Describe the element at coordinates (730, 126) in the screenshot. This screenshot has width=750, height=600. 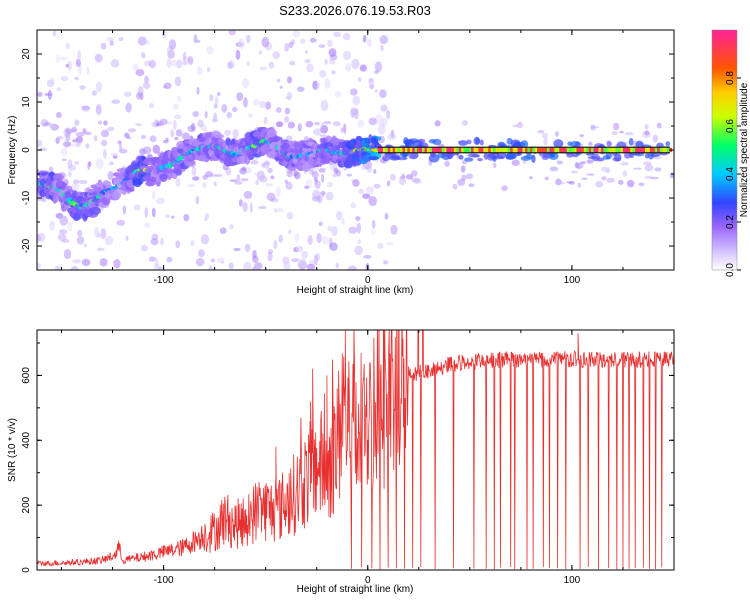
I see `colorbar-tick-label: 0.6` at that location.